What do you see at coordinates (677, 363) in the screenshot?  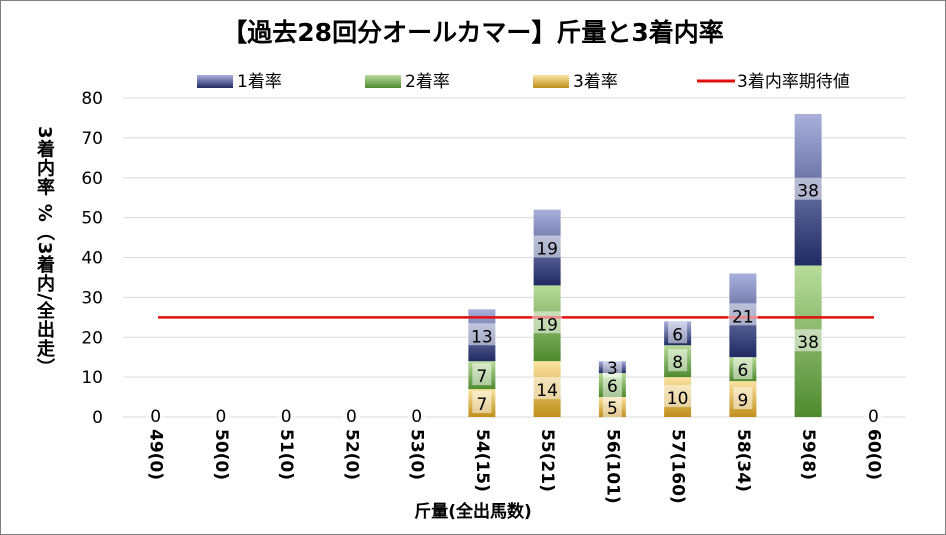 I see `data-label: 8` at bounding box center [677, 363].